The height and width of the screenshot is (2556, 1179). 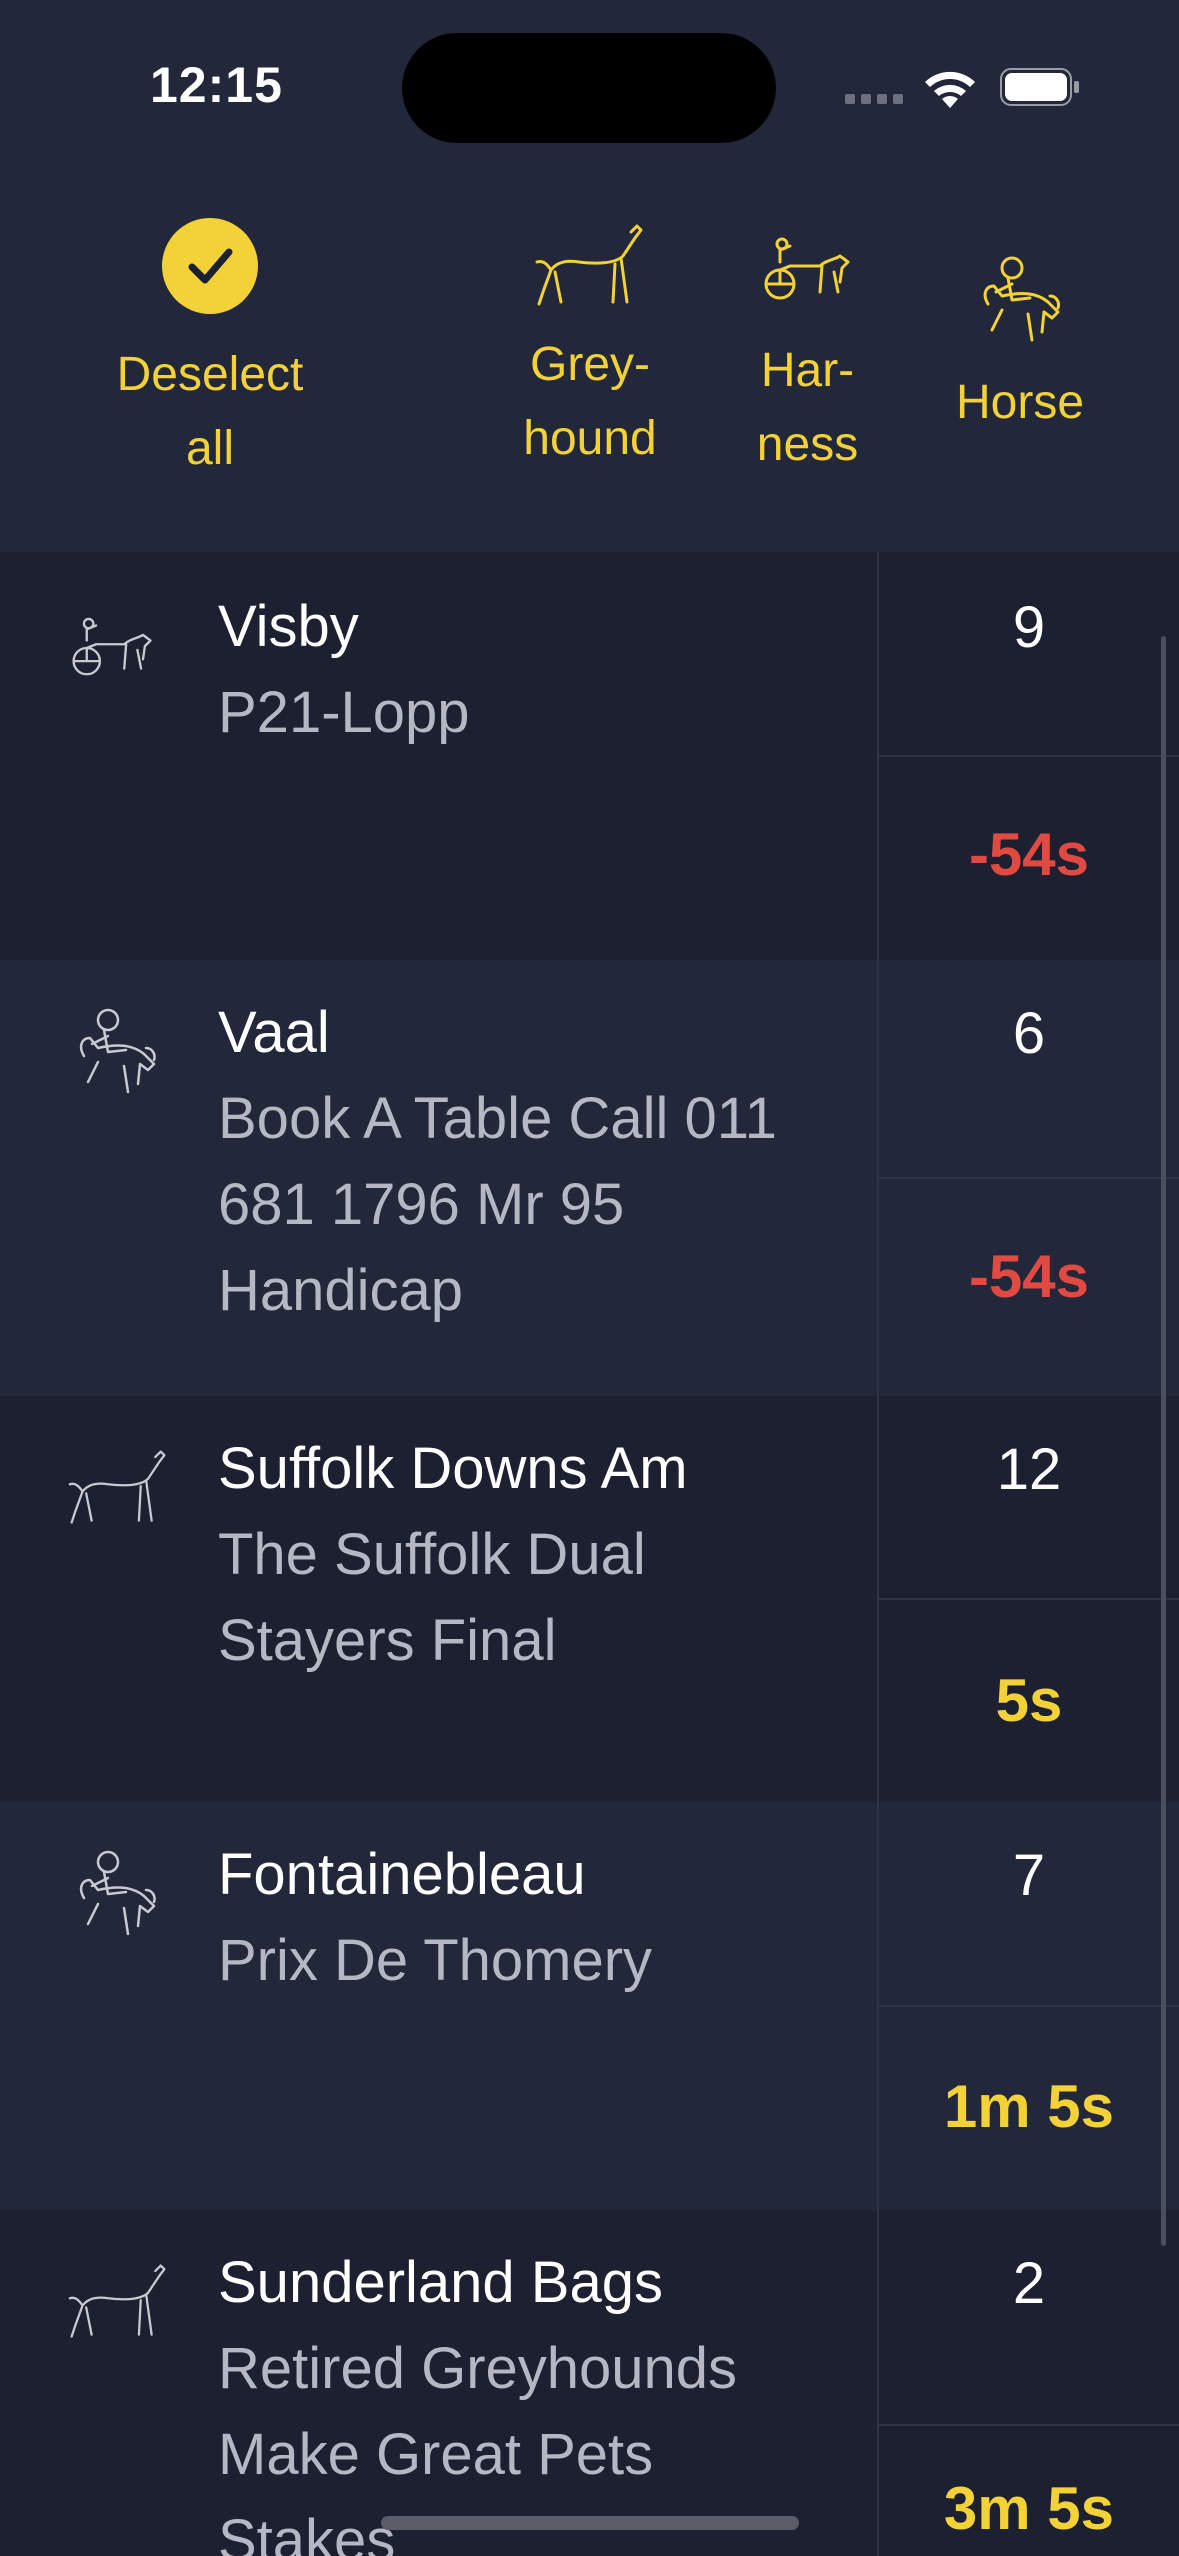 I want to click on race-name-line: Stayers Final, so click(x=387, y=1640).